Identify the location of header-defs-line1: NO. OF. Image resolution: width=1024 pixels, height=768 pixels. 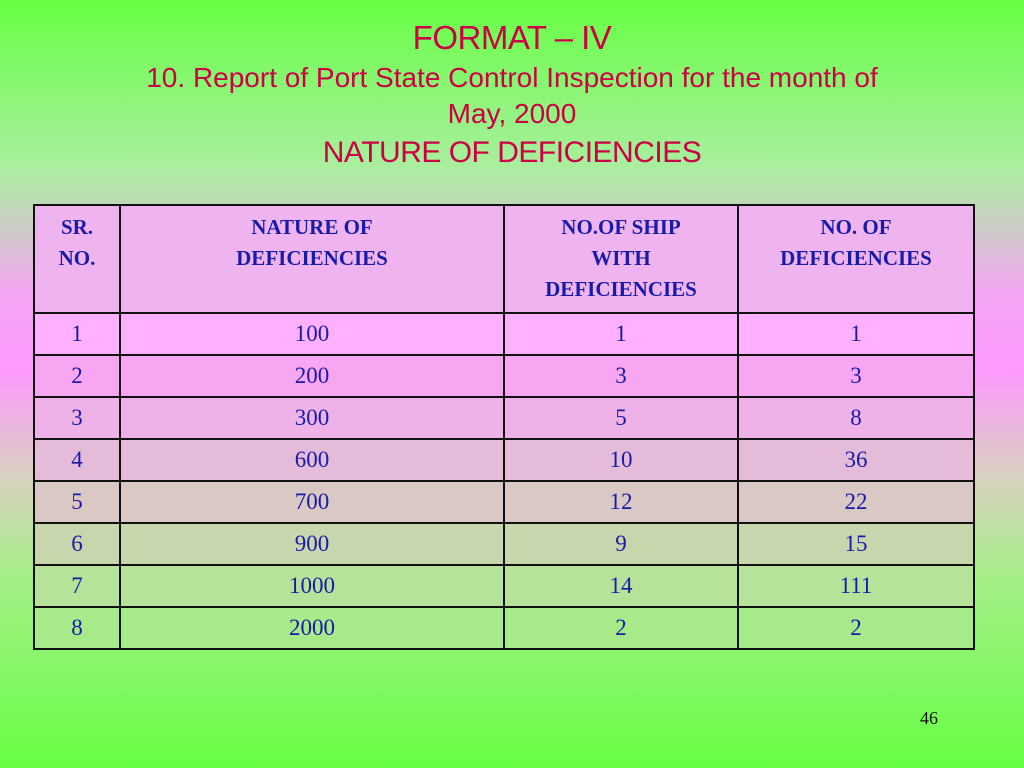
(856, 227).